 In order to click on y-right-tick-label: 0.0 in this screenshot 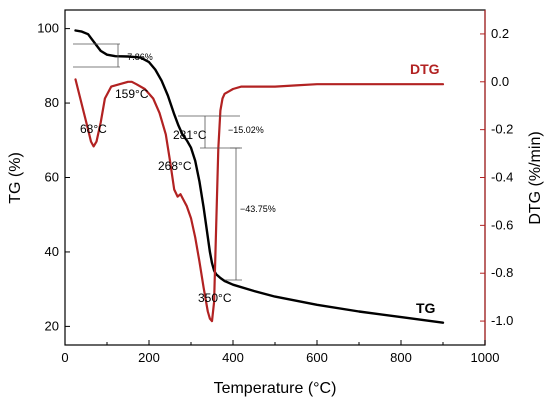, I will do `click(500, 81)`.